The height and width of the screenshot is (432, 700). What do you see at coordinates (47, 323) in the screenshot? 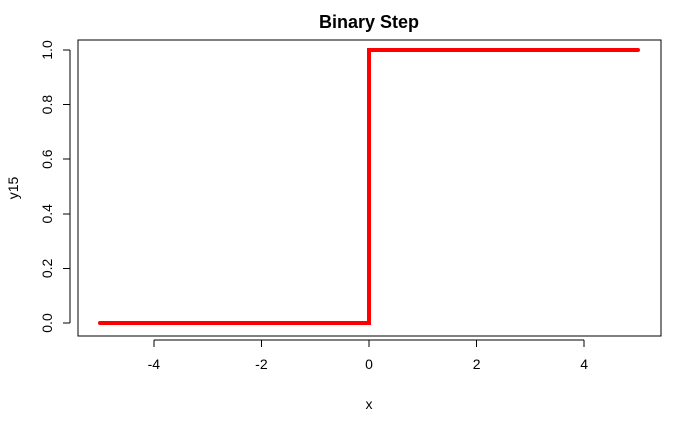
I see `y-tick-label: 0.0` at bounding box center [47, 323].